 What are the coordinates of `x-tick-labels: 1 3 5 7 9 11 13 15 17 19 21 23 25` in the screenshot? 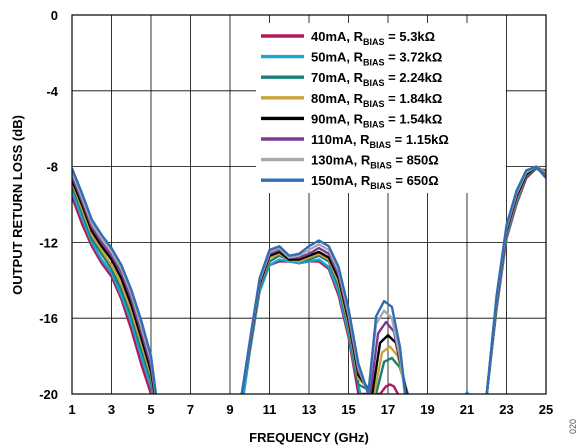 It's located at (310, 409).